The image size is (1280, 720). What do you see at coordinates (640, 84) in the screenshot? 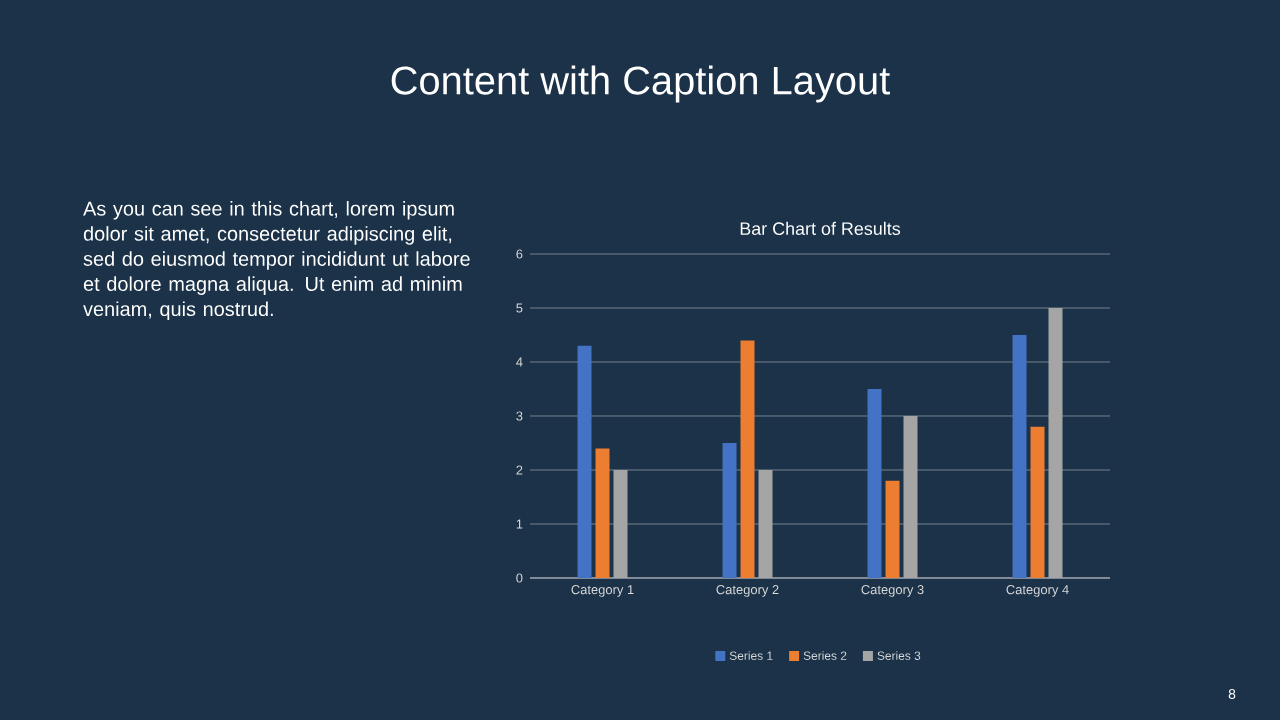
I see `text: Content with Caption Layout` at bounding box center [640, 84].